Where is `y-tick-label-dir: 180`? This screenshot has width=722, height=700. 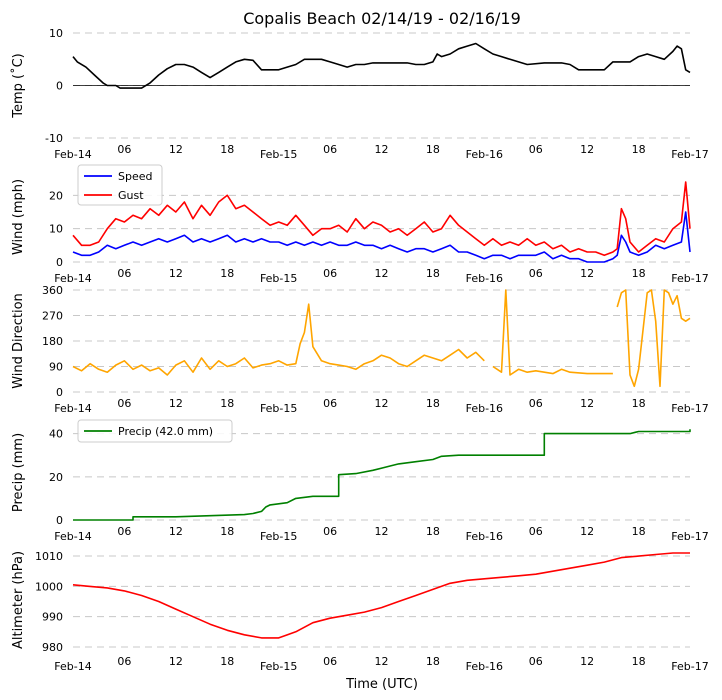
y-tick-label-dir: 180 is located at coordinates (52, 341).